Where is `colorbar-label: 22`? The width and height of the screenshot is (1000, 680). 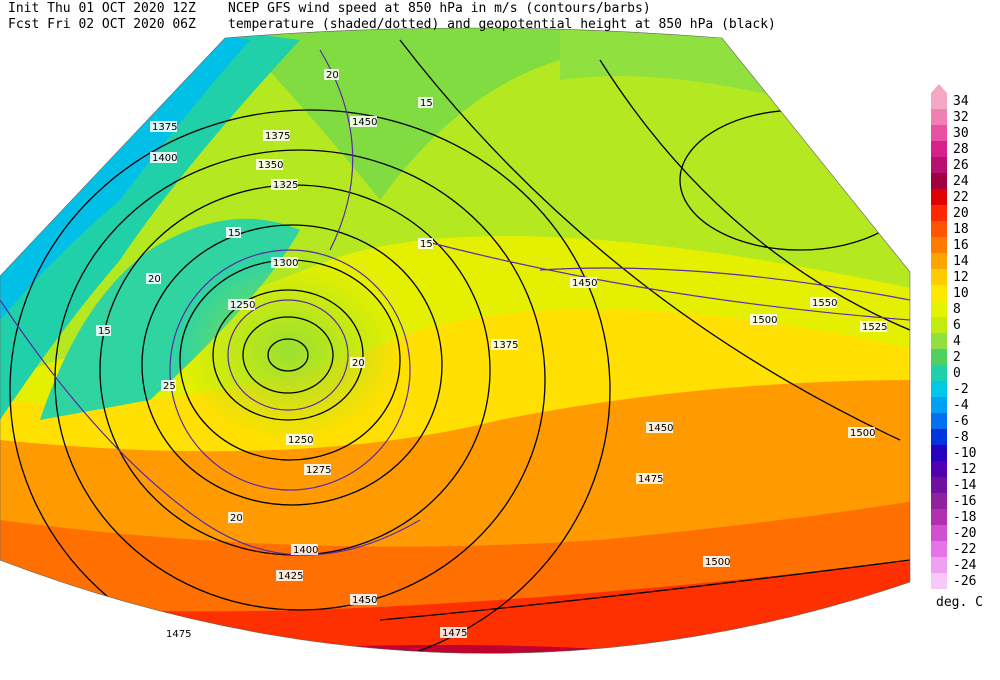 colorbar-label: 22 is located at coordinates (961, 197).